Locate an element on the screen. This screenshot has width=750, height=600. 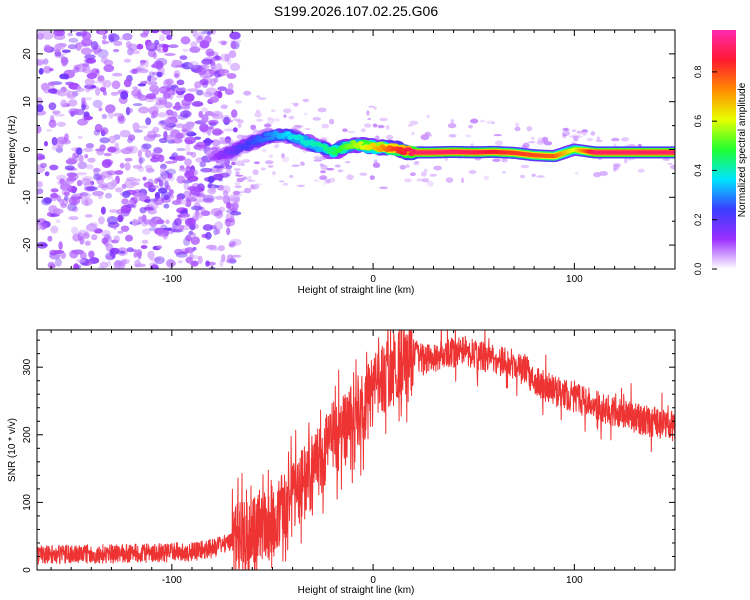
ridge-blobs is located at coordinates (440, 145).